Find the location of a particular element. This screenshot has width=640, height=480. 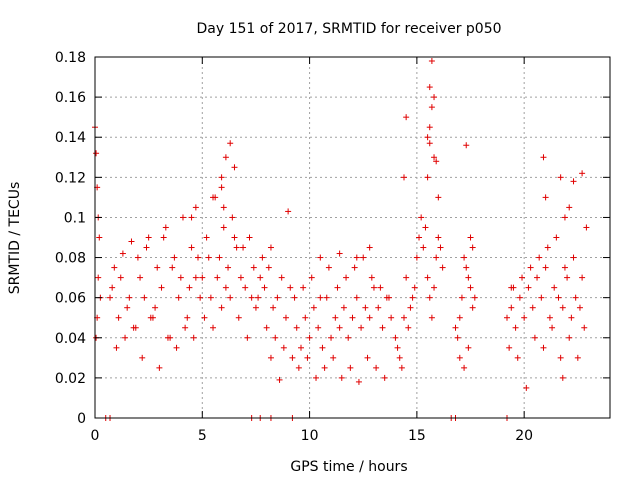

y-tick-label: 0.14 is located at coordinates (70, 138).